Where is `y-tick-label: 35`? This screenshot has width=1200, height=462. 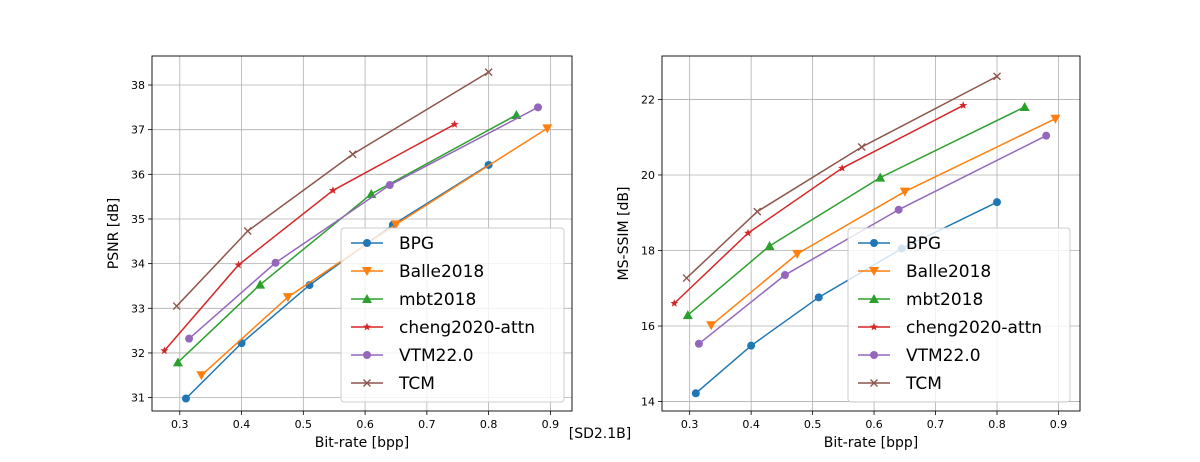
y-tick-label: 35 is located at coordinates (138, 219).